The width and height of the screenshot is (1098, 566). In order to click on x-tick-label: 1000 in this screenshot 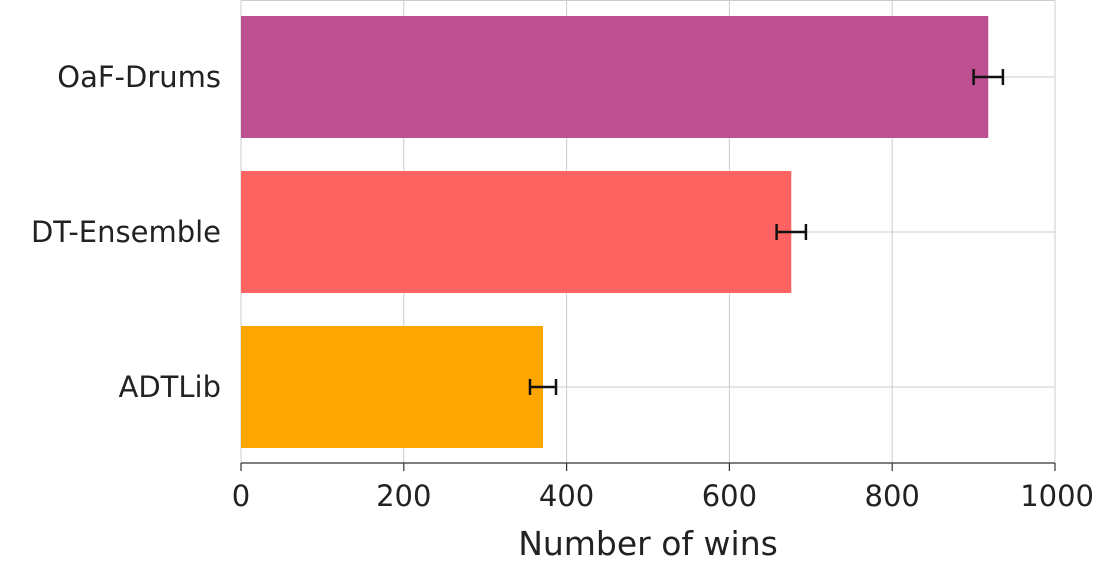, I will do `click(1057, 496)`.